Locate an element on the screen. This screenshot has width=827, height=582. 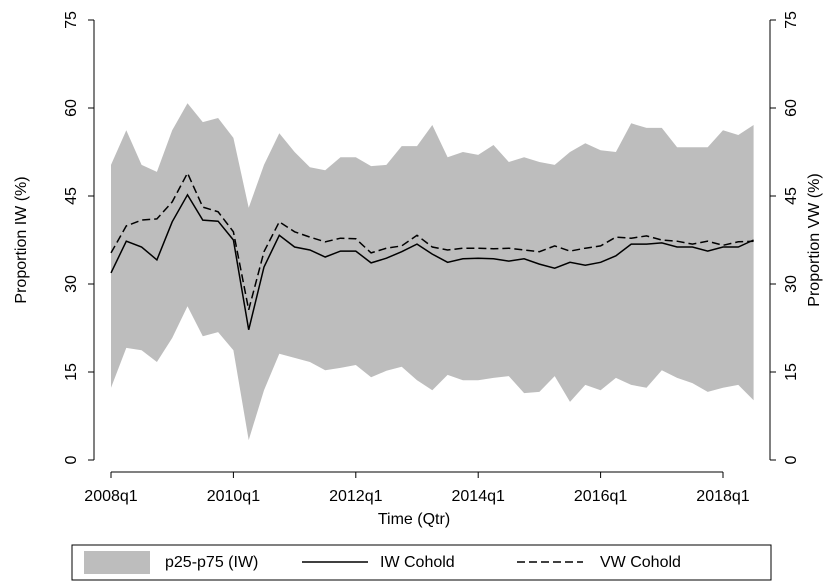
x-tick-label: 2008q1 is located at coordinates (110, 496).